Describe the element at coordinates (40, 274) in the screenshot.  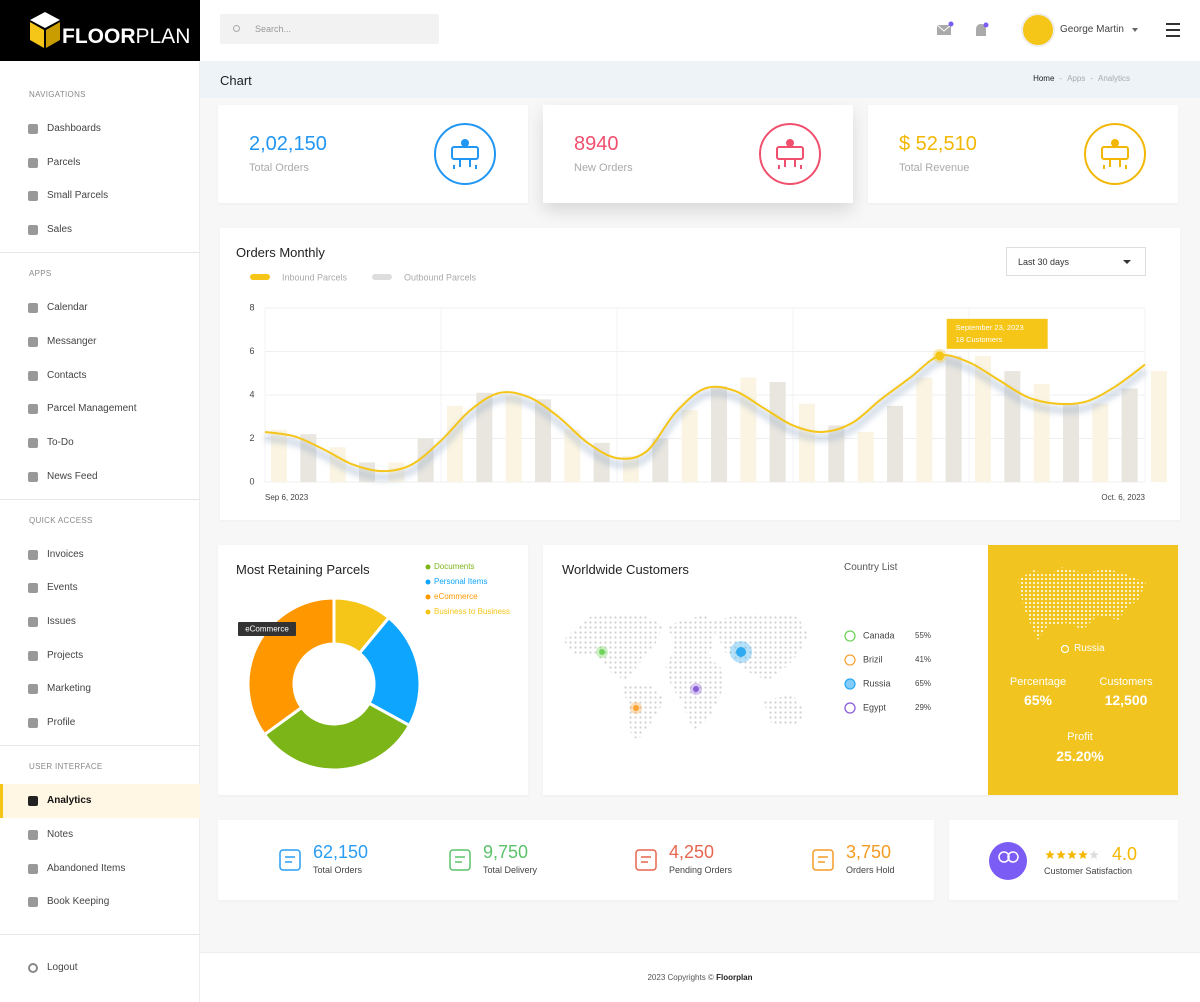
I see `sidebar-section-title: APPS` at that location.